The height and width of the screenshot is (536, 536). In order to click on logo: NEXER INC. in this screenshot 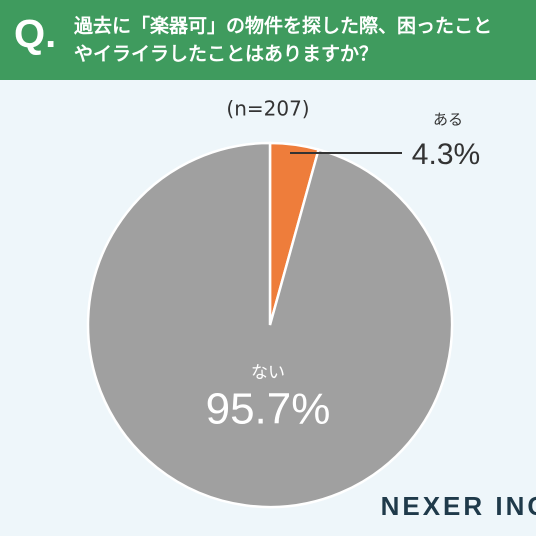, I will do `click(458, 506)`.